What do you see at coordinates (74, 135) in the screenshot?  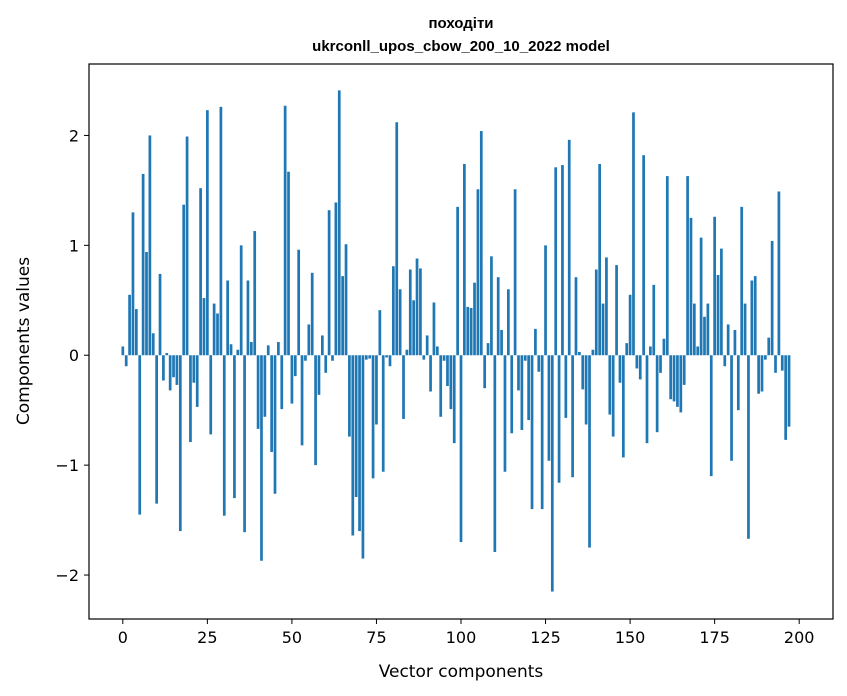 I see `y-tick-label: 2` at bounding box center [74, 135].